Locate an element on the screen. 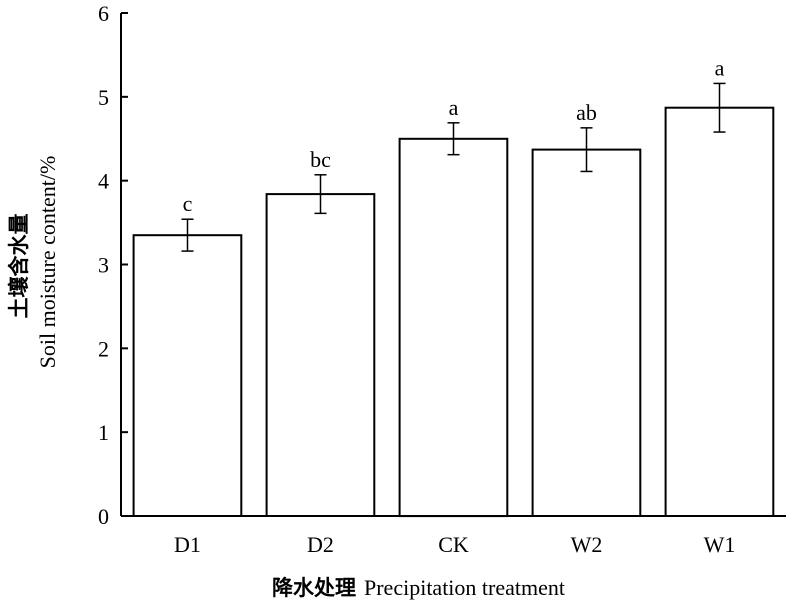 The height and width of the screenshot is (605, 800). y-tick-label: 5 is located at coordinates (103, 97).